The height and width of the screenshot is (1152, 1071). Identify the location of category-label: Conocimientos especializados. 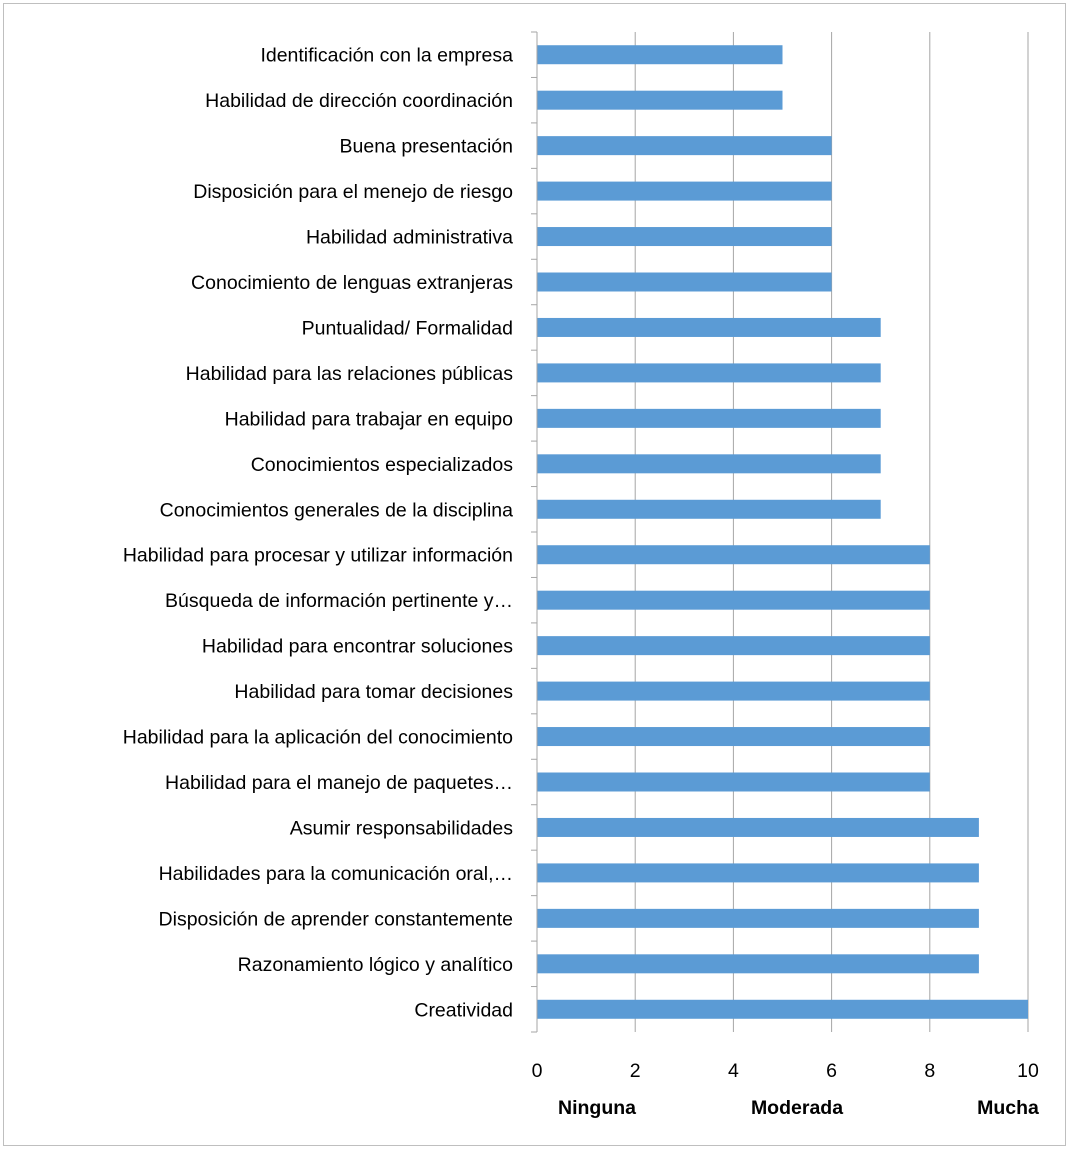
(382, 465).